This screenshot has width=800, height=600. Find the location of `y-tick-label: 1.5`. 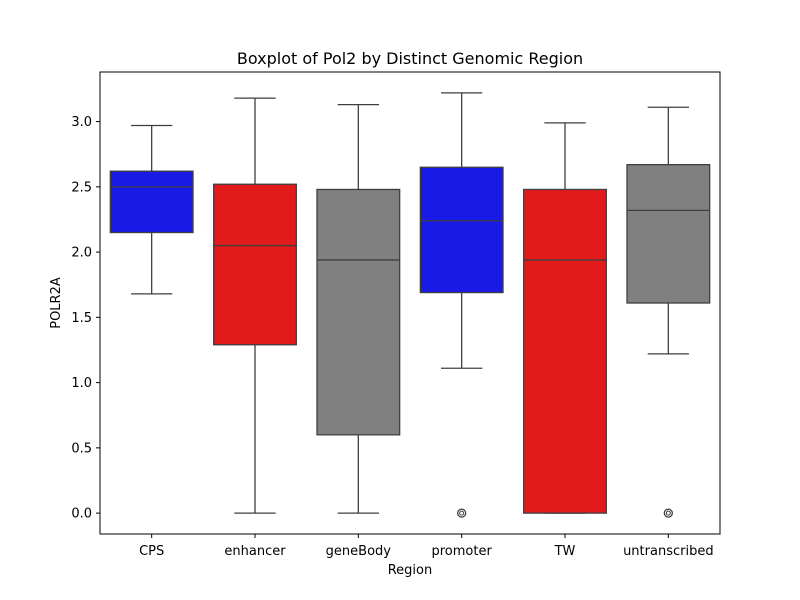

y-tick-label: 1.5 is located at coordinates (81, 318).